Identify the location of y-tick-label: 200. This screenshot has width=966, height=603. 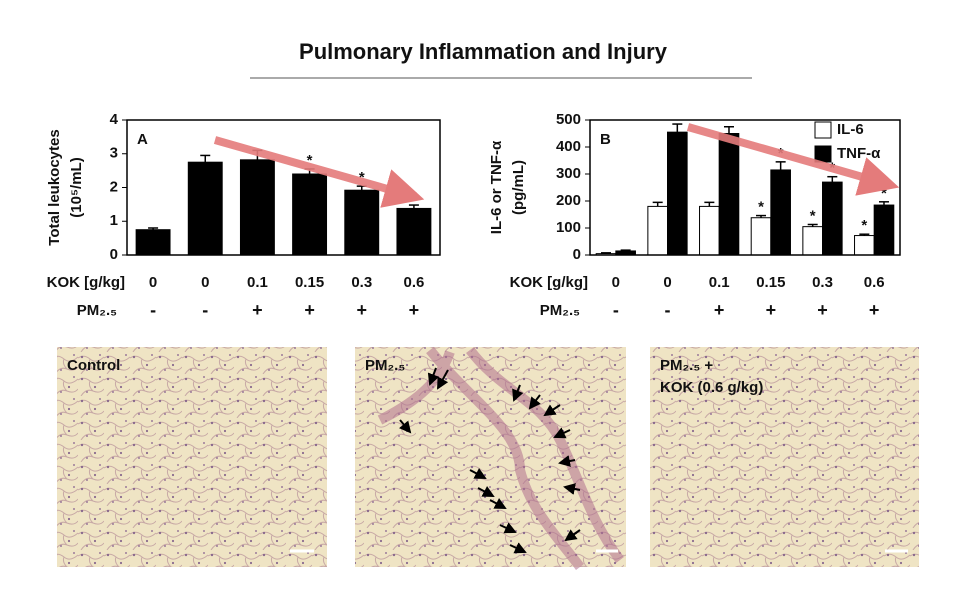
(568, 200).